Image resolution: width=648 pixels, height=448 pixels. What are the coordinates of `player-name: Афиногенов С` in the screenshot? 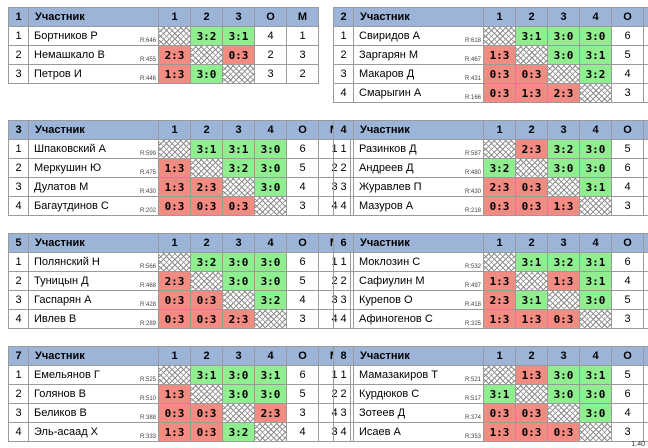 It's located at (396, 319).